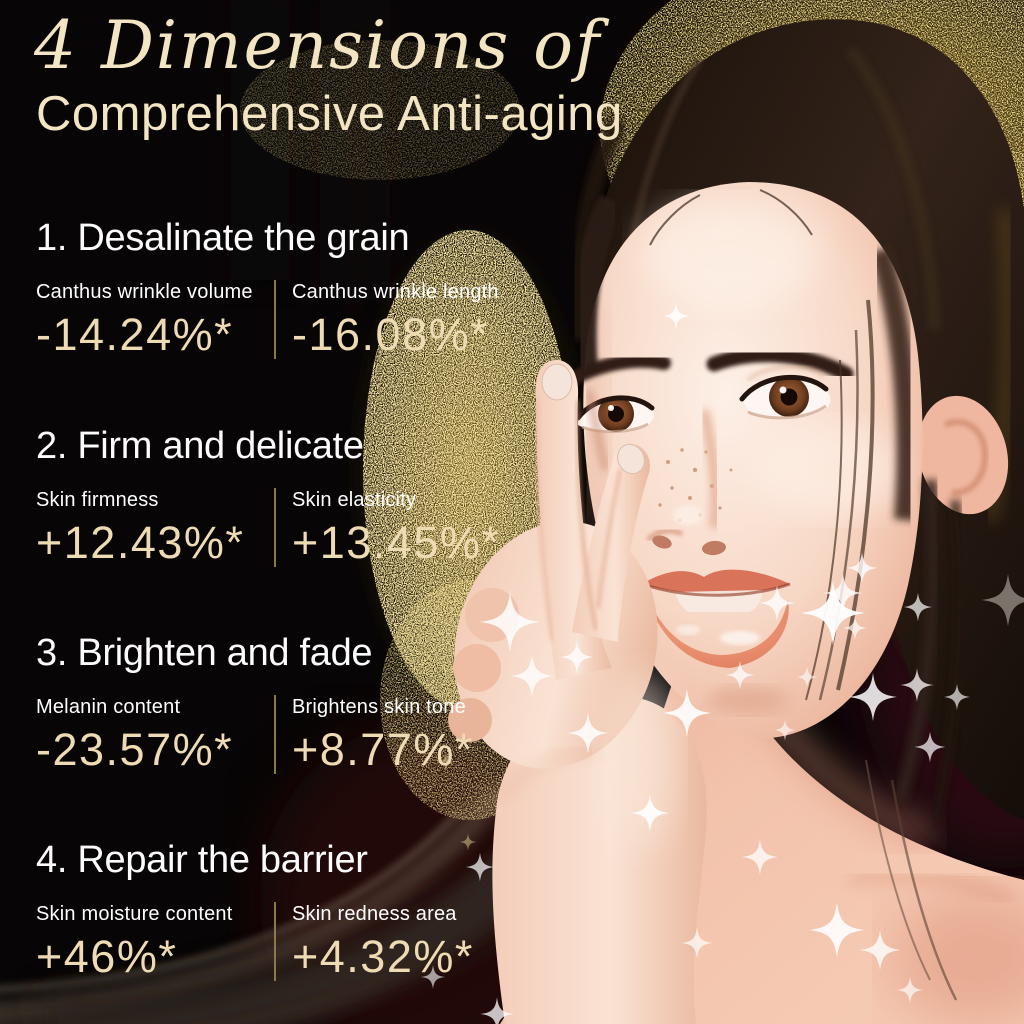 The width and height of the screenshot is (1024, 1024). Describe the element at coordinates (686, 482) in the screenshot. I see `nose` at that location.